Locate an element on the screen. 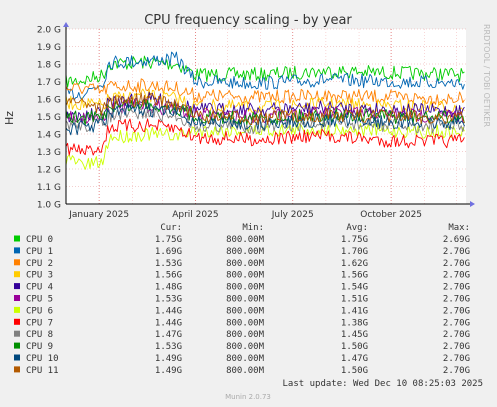 The height and width of the screenshot is (407, 497). legend-avg-value: 1.41G is located at coordinates (354, 311).